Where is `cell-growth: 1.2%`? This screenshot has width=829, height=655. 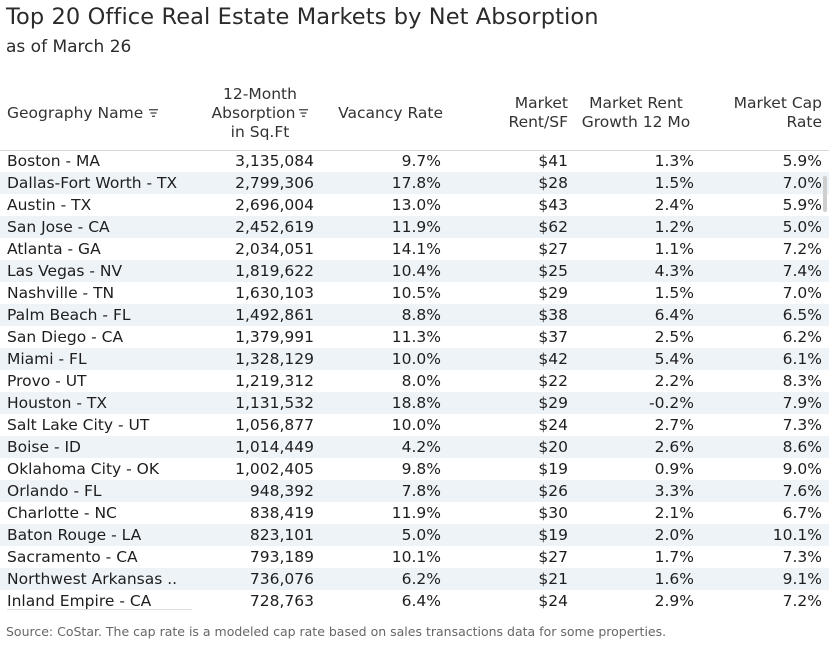
cell-growth: 1.2% is located at coordinates (674, 227).